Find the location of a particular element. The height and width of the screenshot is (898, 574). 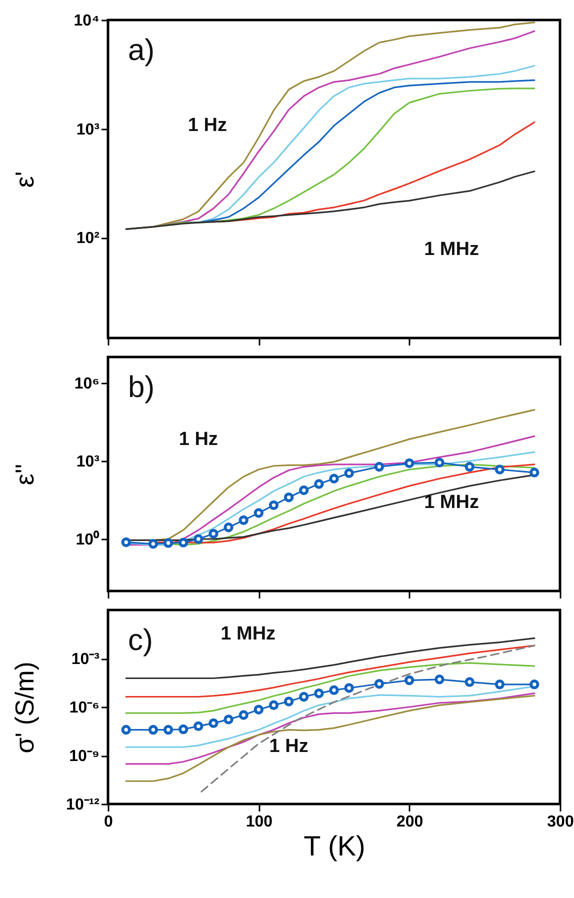

y-tick-label: 10⁻³ is located at coordinates (85, 659).